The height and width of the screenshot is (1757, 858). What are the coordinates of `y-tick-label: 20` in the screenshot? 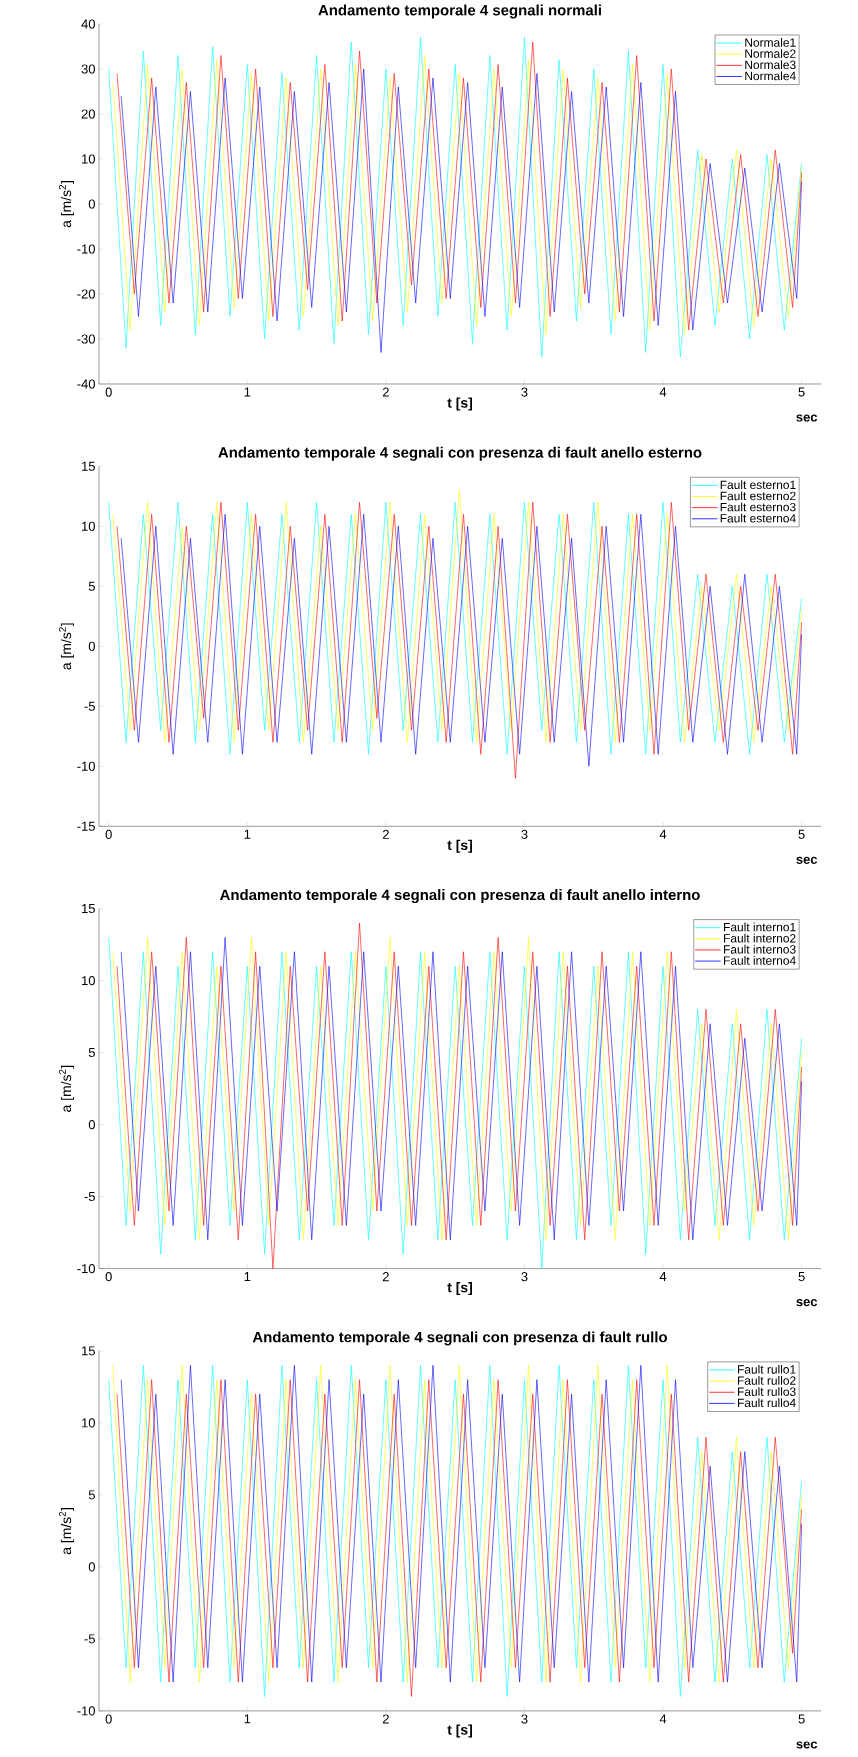 It's located at (88, 114).